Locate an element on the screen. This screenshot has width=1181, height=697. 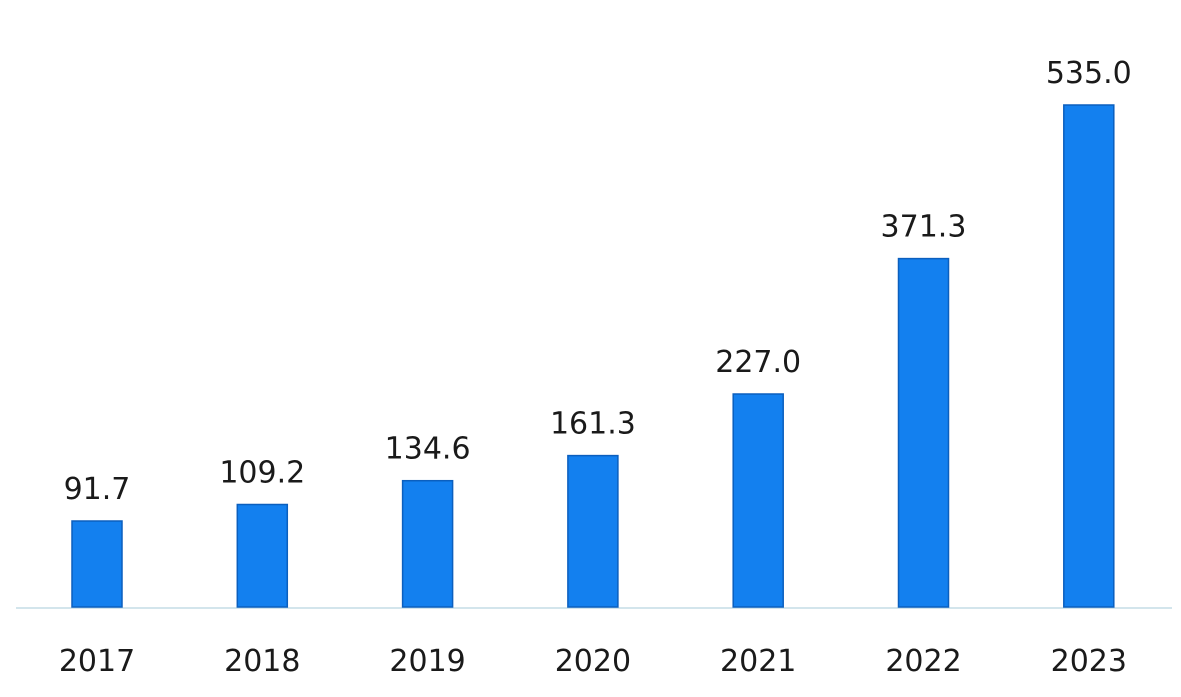
value-label-2019: 134.6 is located at coordinates (428, 449).